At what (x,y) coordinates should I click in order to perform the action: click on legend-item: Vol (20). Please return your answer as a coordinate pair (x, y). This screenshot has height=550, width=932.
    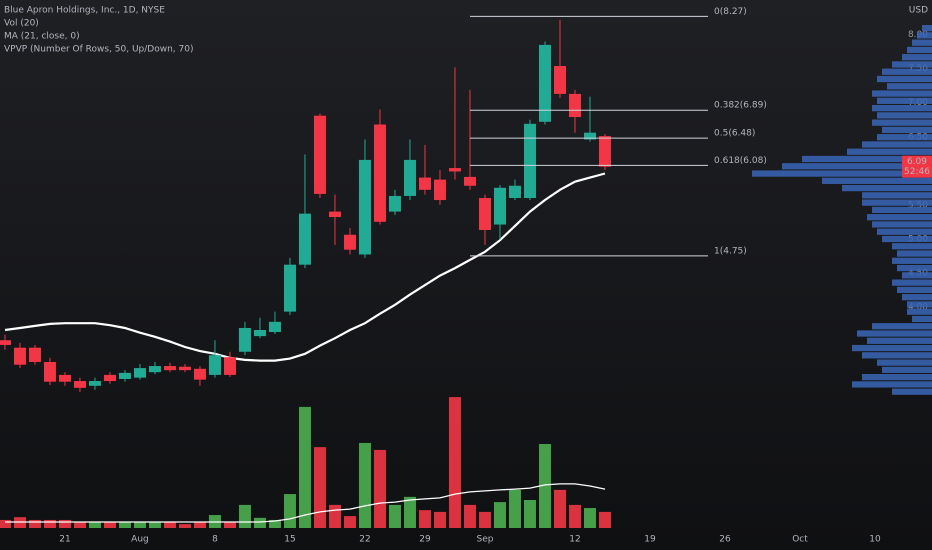
    Looking at the image, I should click on (21, 24).